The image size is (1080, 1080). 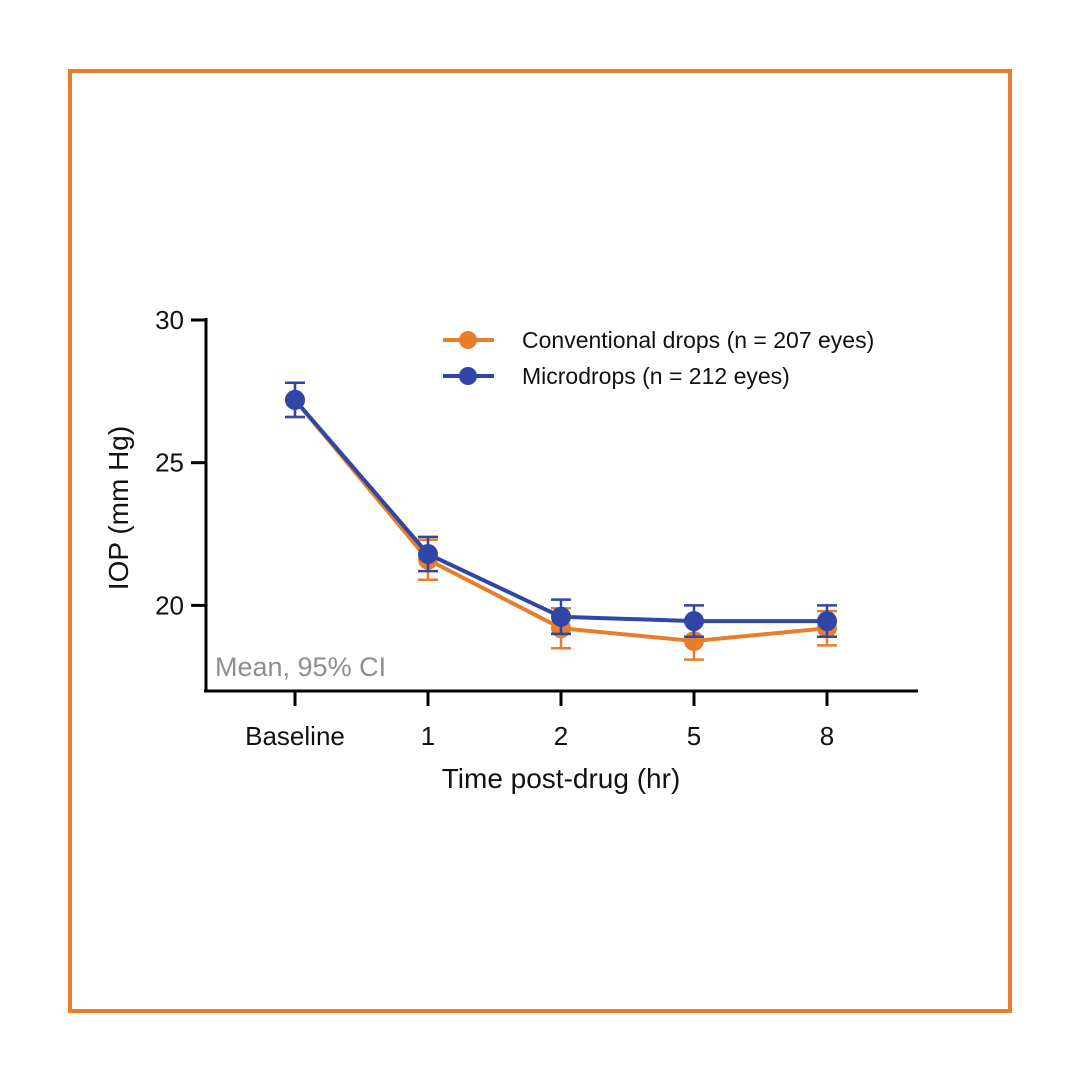 I want to click on legend-item-microdrops: Microdrops (n = 212 eyes), so click(x=616, y=376).